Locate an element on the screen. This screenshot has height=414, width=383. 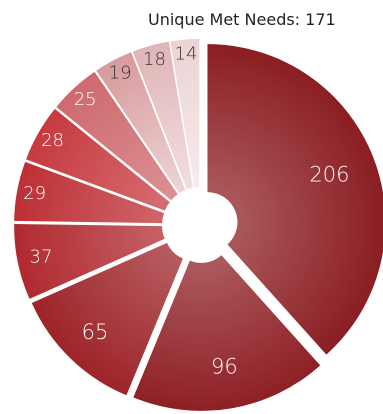
pie-slice-label: 14 is located at coordinates (186, 53).